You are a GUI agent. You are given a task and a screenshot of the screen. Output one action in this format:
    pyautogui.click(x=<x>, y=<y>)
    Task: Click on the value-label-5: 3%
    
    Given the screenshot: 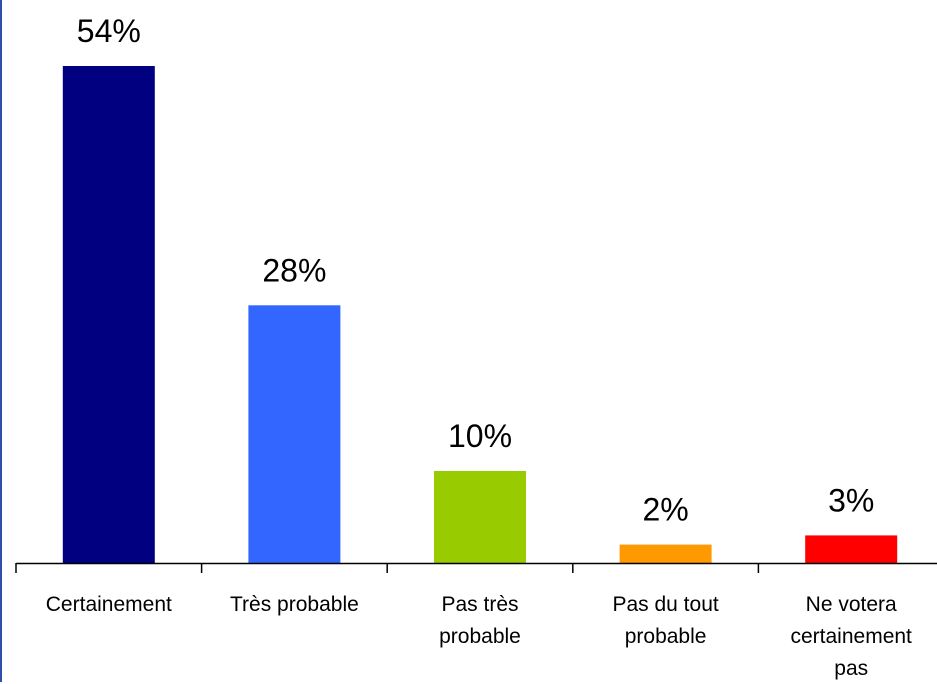 What is the action you would take?
    pyautogui.click(x=851, y=500)
    